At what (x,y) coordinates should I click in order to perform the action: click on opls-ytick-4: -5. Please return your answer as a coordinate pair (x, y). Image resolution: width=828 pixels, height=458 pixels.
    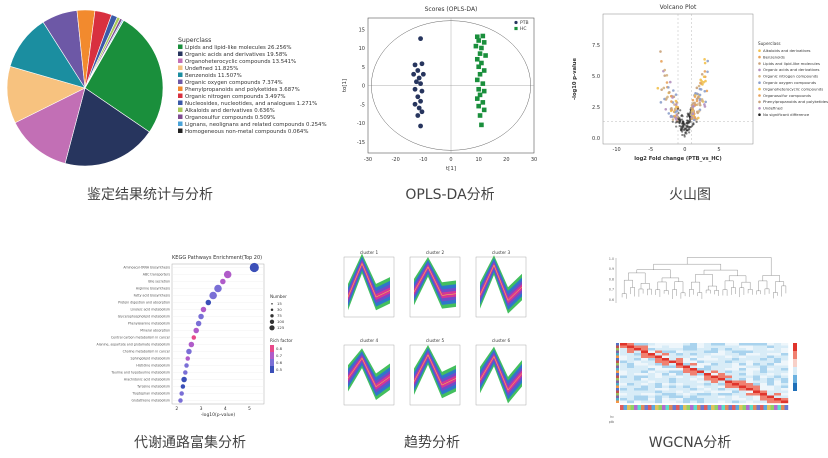
    Looking at the image, I should click on (362, 105).